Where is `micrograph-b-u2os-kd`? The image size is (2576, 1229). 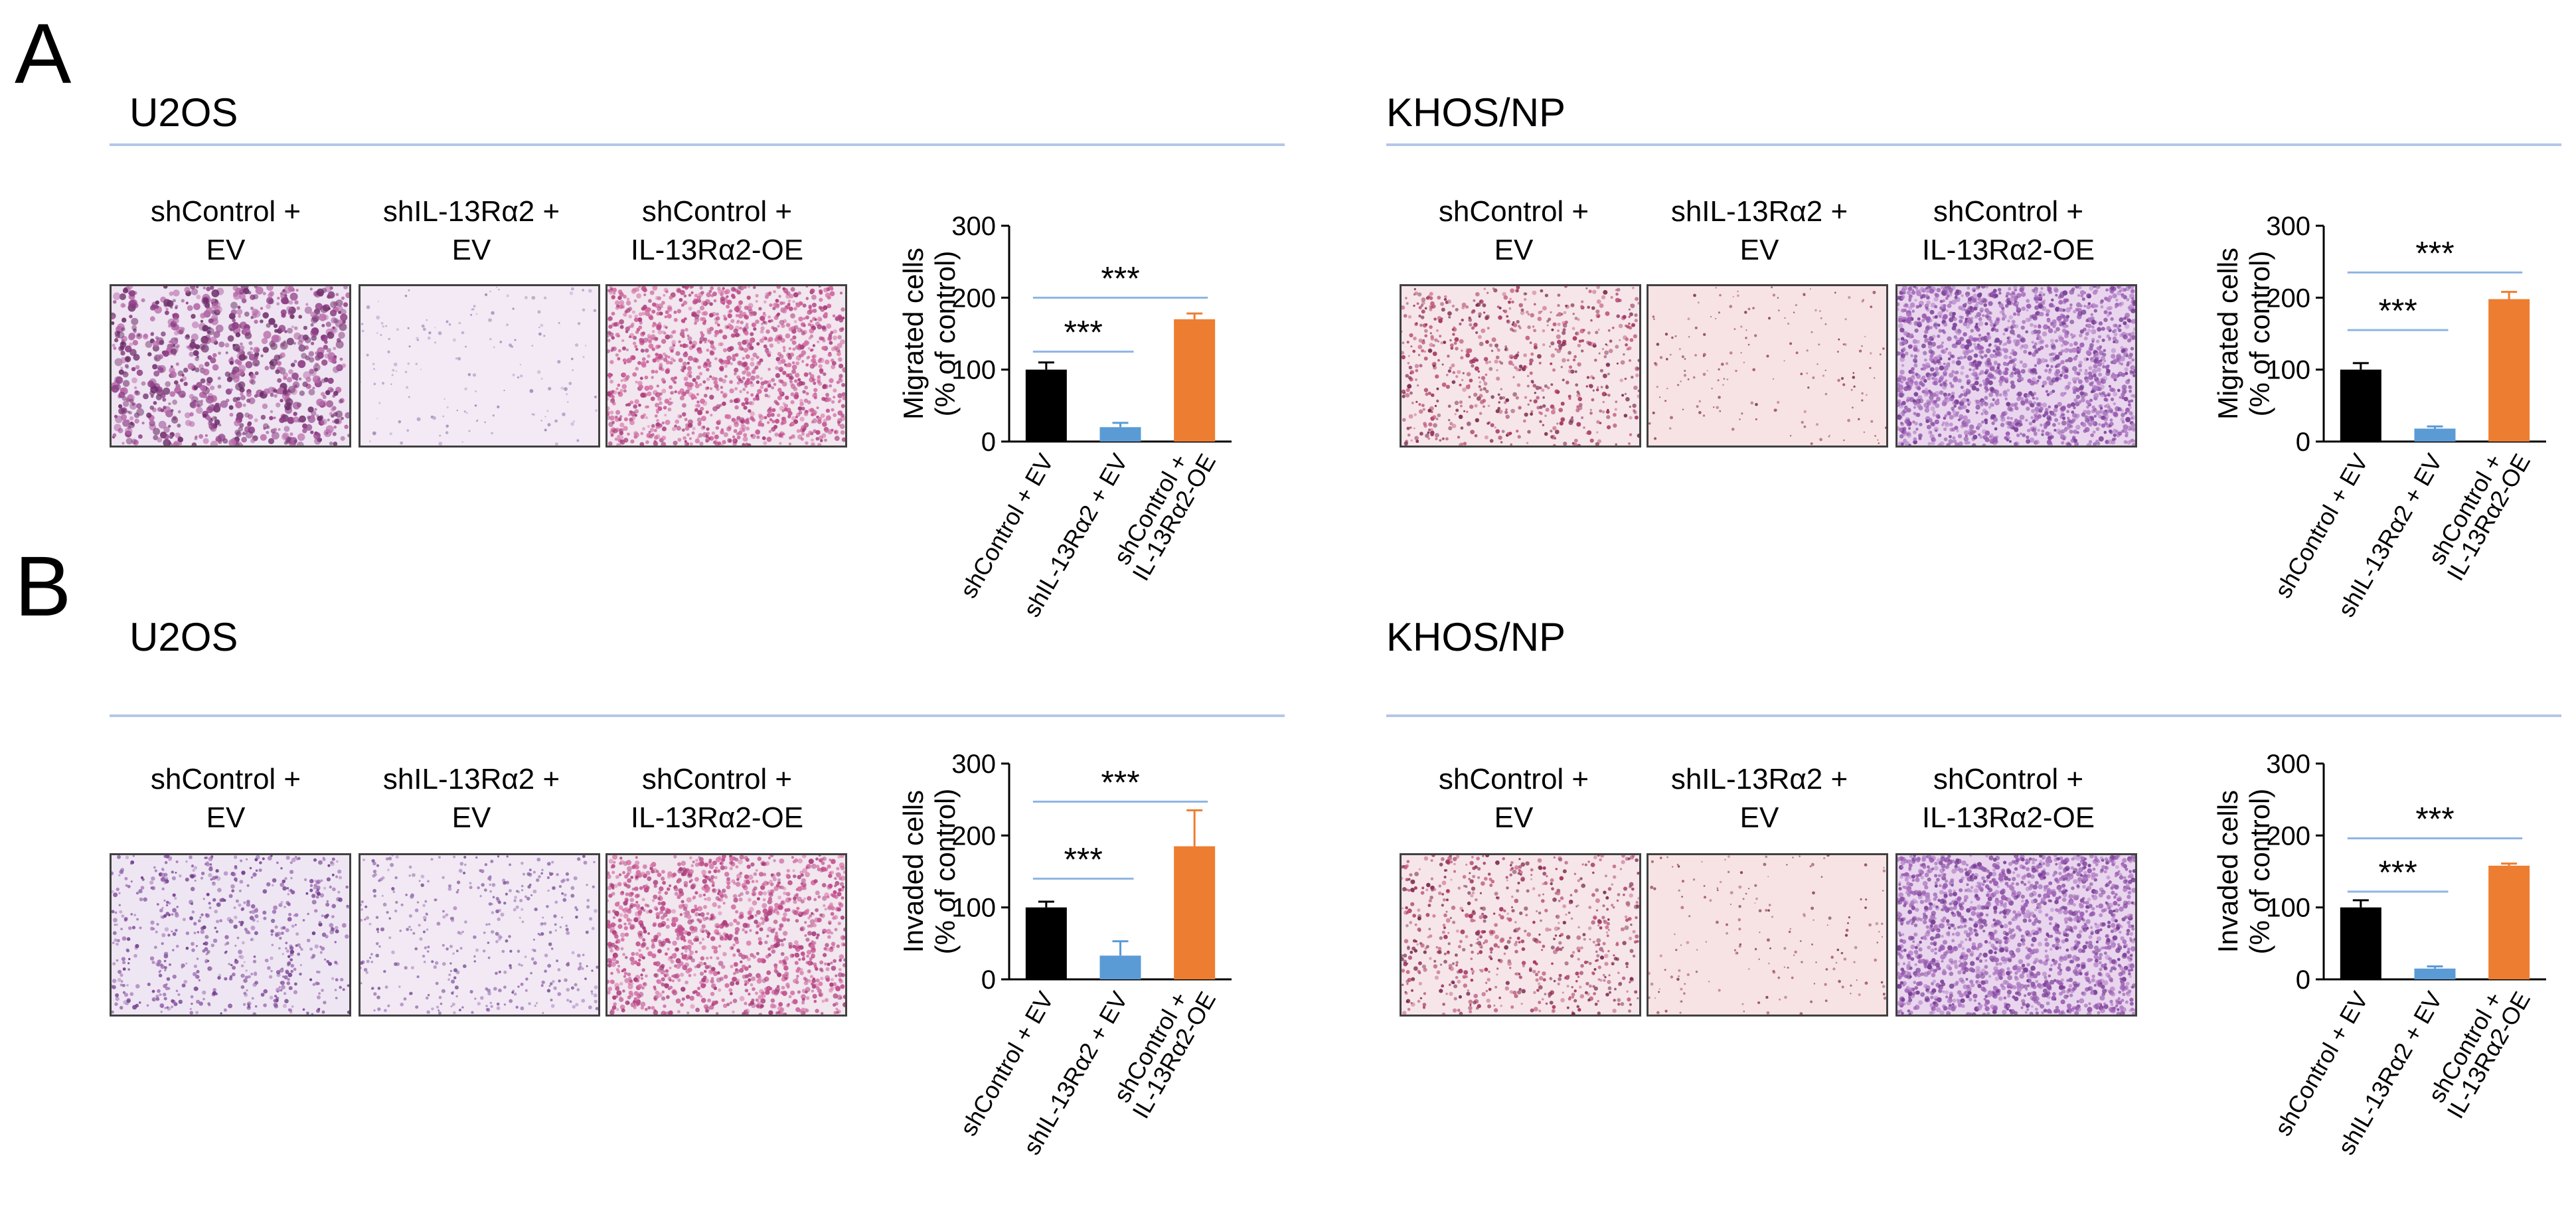
micrograph-b-u2os-kd is located at coordinates (479, 935).